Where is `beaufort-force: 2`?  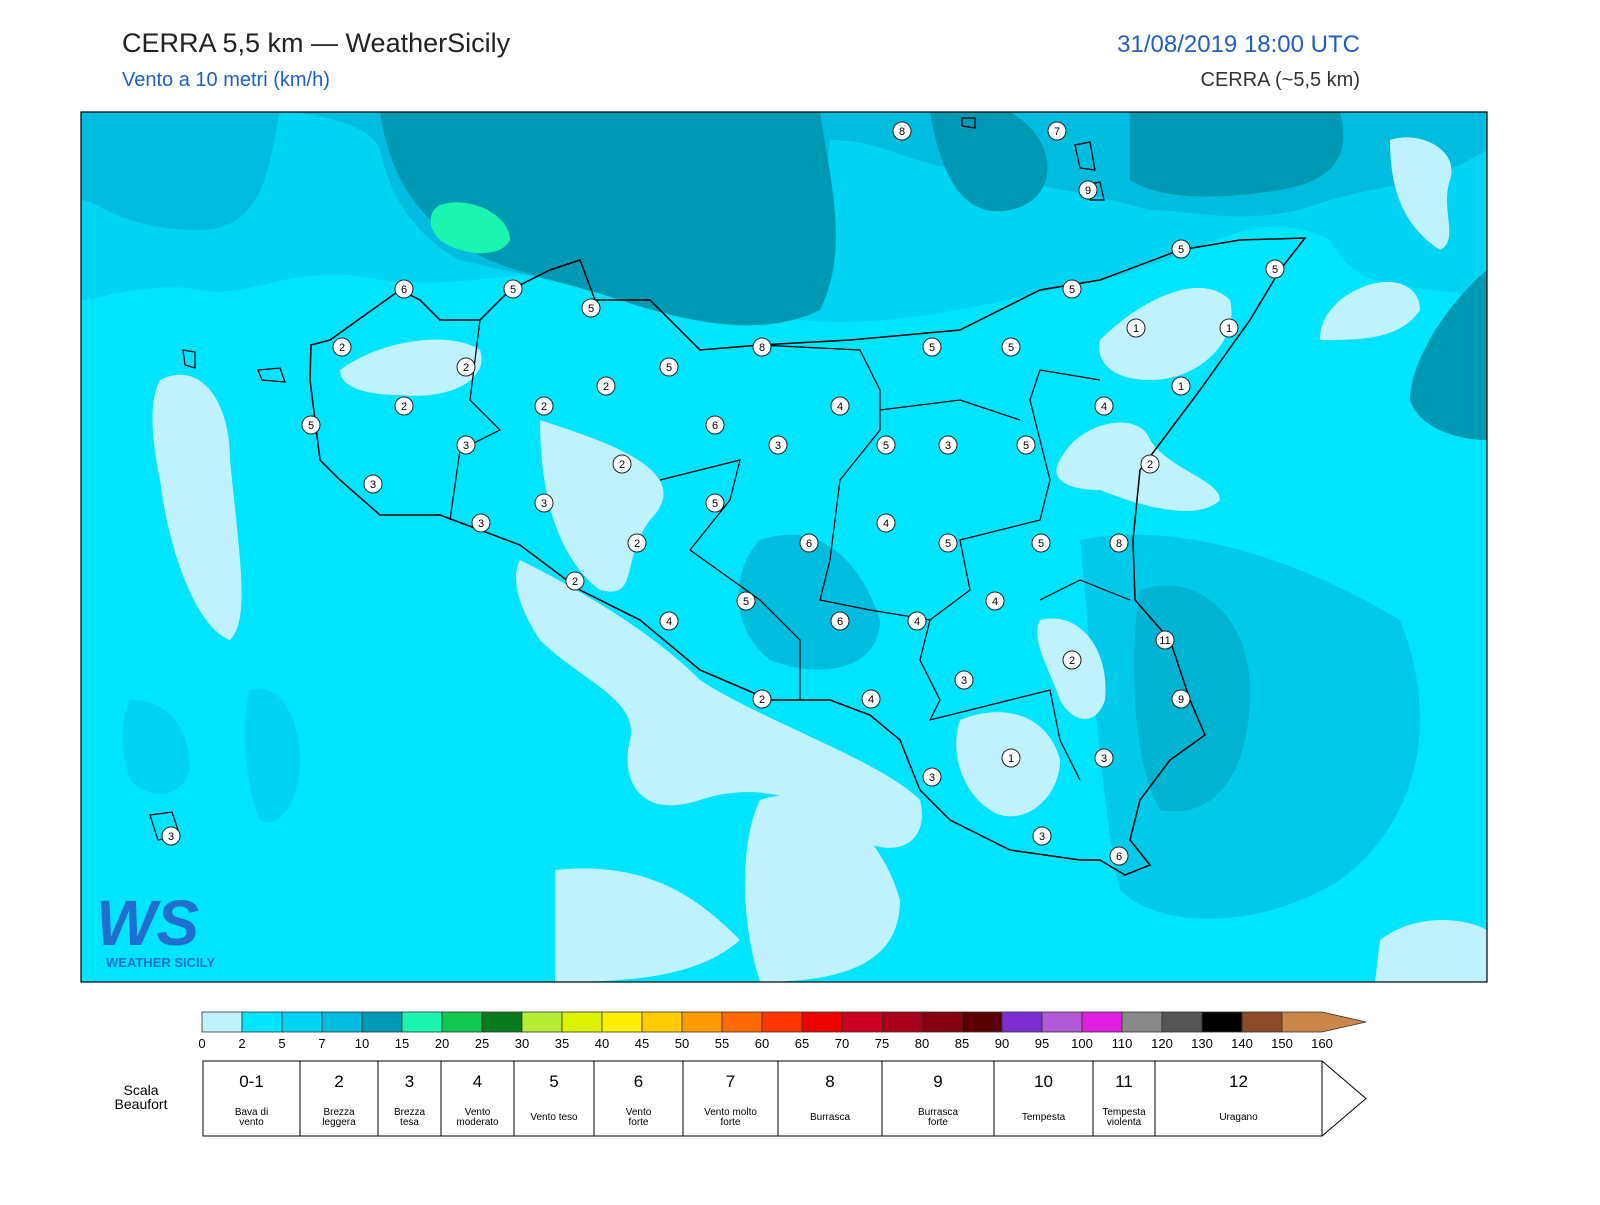 beaufort-force: 2 is located at coordinates (338, 1081).